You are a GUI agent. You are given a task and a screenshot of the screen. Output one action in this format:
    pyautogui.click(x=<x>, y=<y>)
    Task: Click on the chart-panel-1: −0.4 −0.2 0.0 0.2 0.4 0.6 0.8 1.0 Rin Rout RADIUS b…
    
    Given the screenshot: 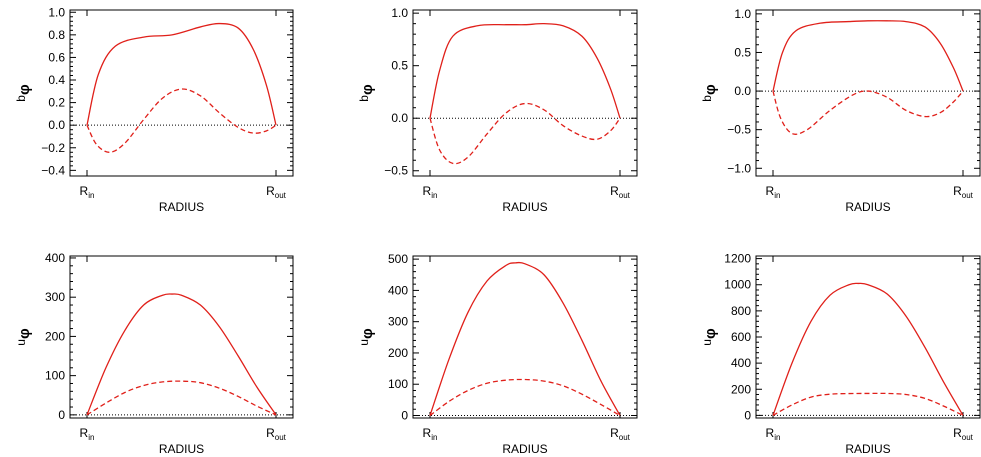 What is the action you would take?
    pyautogui.click(x=154, y=109)
    